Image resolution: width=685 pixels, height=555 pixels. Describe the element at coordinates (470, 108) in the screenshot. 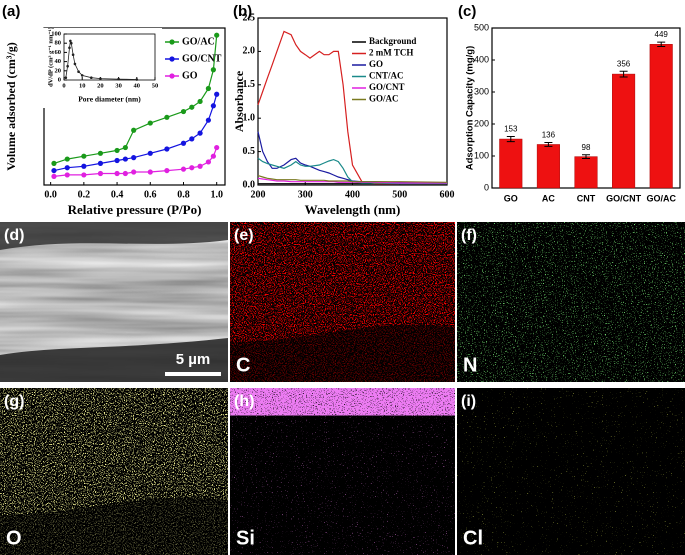

I see `y-axis-label: Adsorption Capacity (mg/g)` at that location.